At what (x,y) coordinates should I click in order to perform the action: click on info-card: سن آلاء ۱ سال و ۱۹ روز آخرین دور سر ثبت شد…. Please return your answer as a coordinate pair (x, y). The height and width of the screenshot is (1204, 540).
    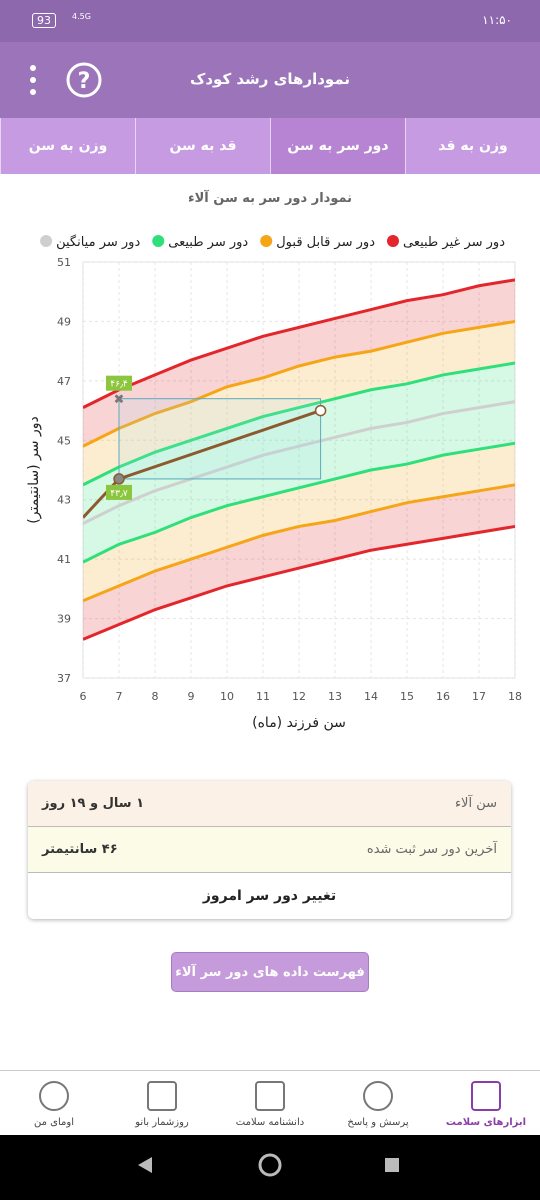
    Looking at the image, I should click on (269, 850).